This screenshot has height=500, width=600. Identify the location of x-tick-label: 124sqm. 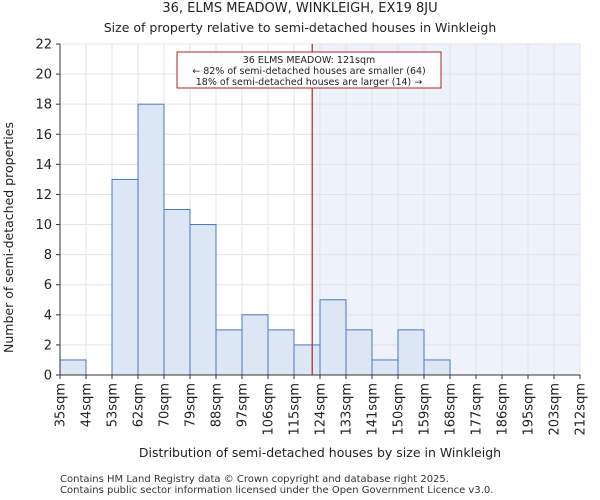
(321, 409).